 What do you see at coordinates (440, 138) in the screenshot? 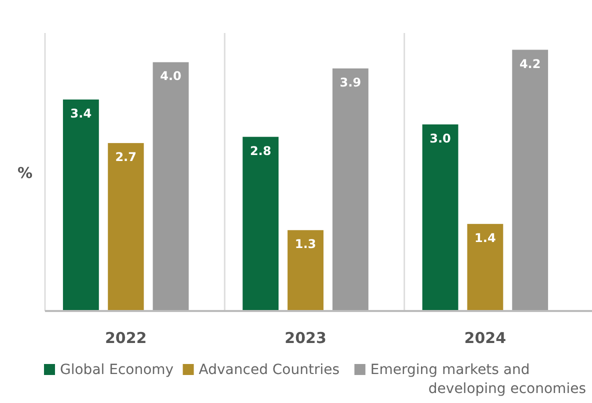
I see `data-label: 3.0` at bounding box center [440, 138].